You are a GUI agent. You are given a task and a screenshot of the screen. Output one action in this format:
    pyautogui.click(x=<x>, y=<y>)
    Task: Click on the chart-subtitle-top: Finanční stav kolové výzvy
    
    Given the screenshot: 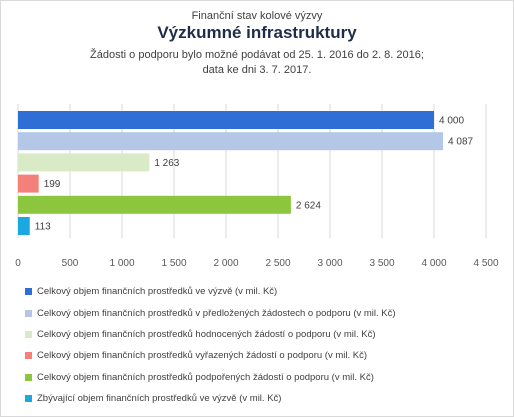 What is the action you would take?
    pyautogui.click(x=257, y=16)
    